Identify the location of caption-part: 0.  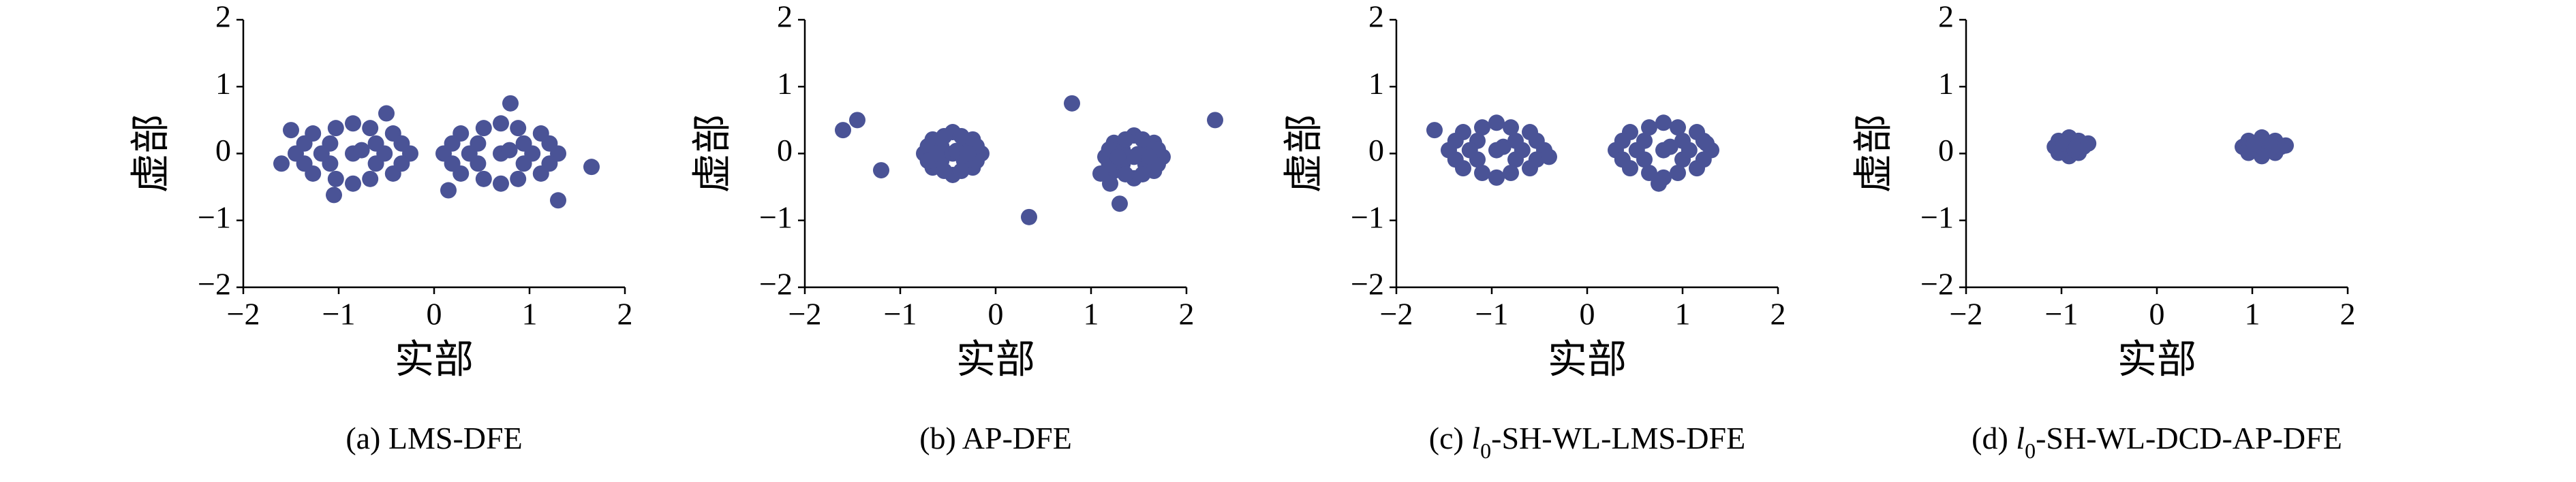
(1486, 451).